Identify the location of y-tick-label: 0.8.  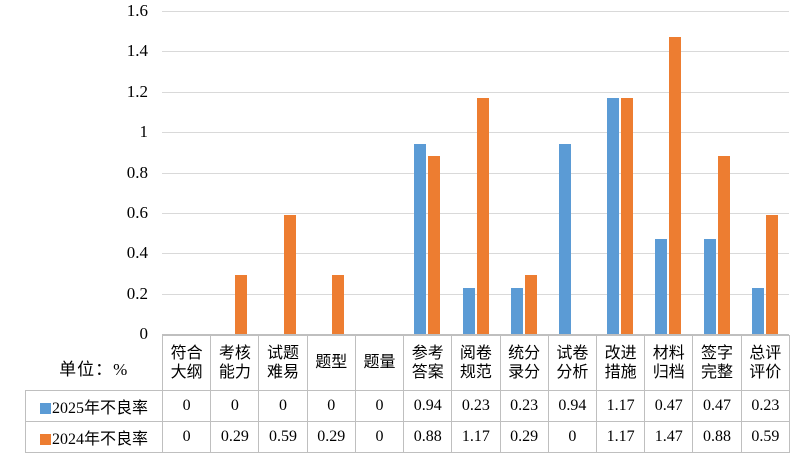
(137, 172).